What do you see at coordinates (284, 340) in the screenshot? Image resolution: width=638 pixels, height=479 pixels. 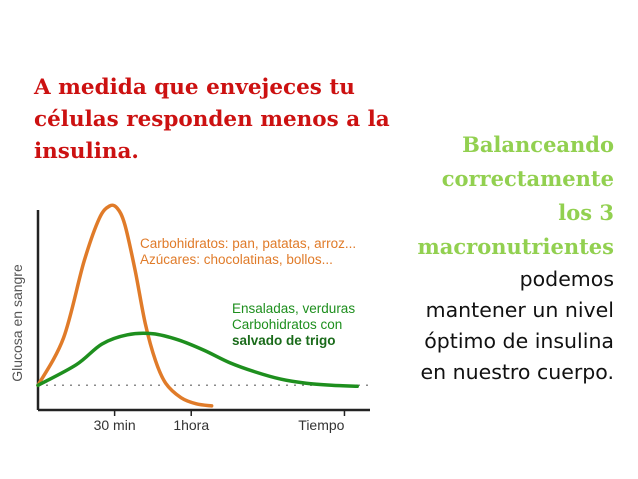 I see `series-annotation-line: salvado de trigo` at bounding box center [284, 340].